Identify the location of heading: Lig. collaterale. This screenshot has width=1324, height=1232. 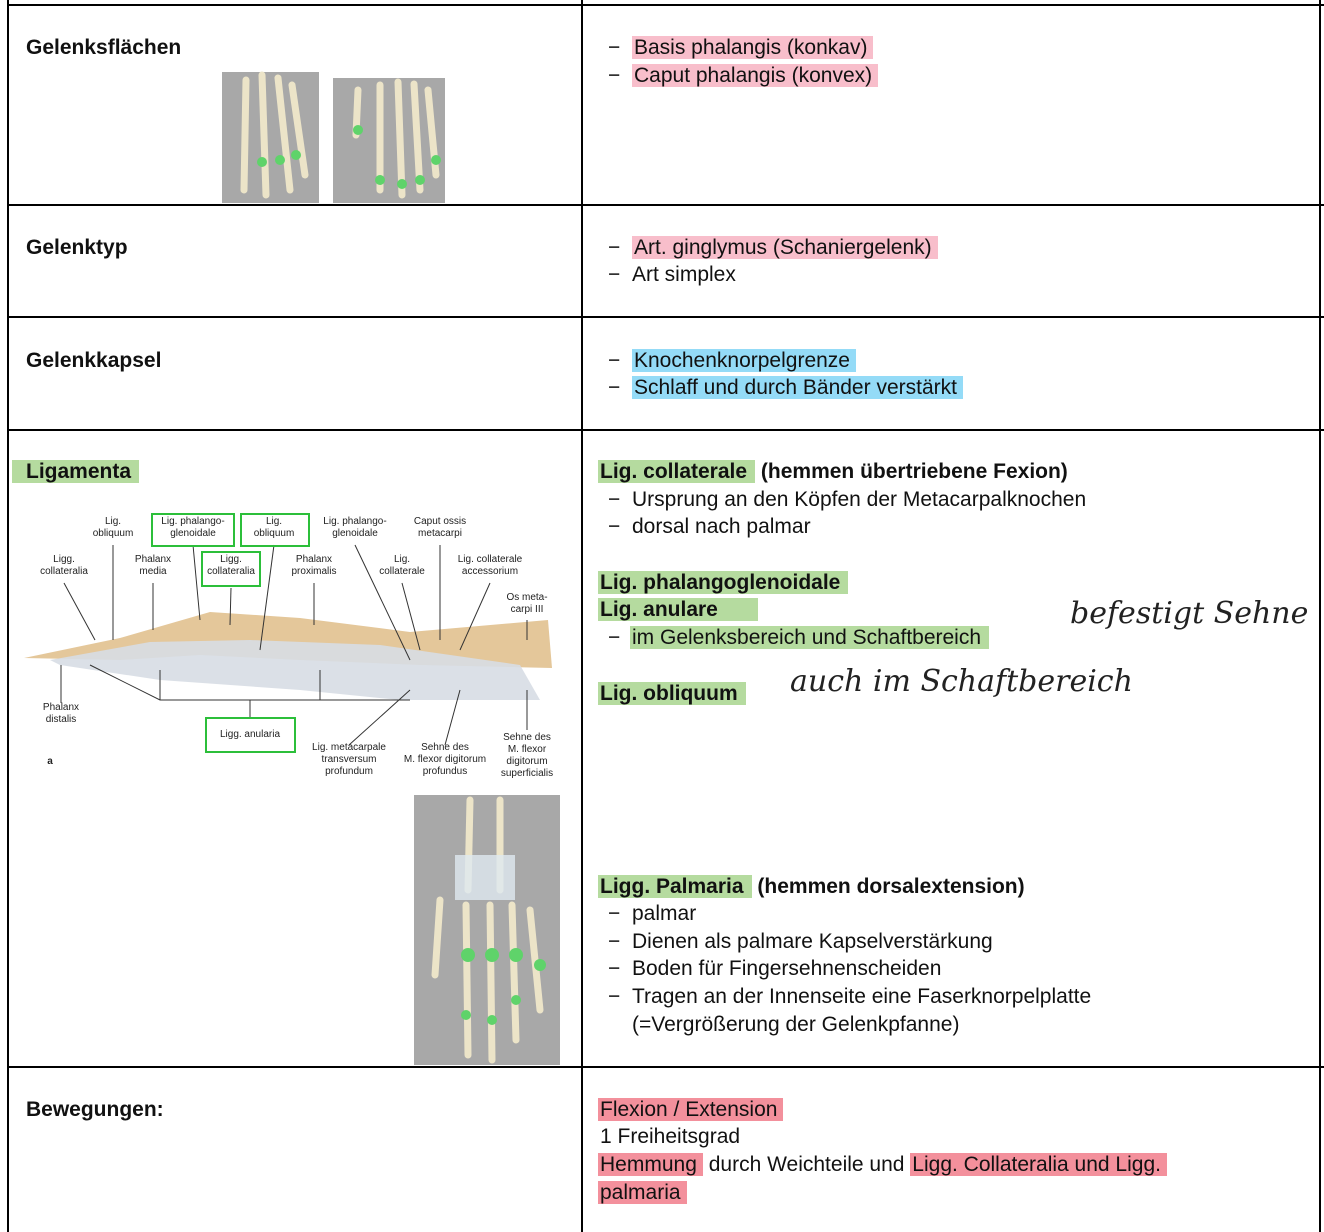
(677, 471).